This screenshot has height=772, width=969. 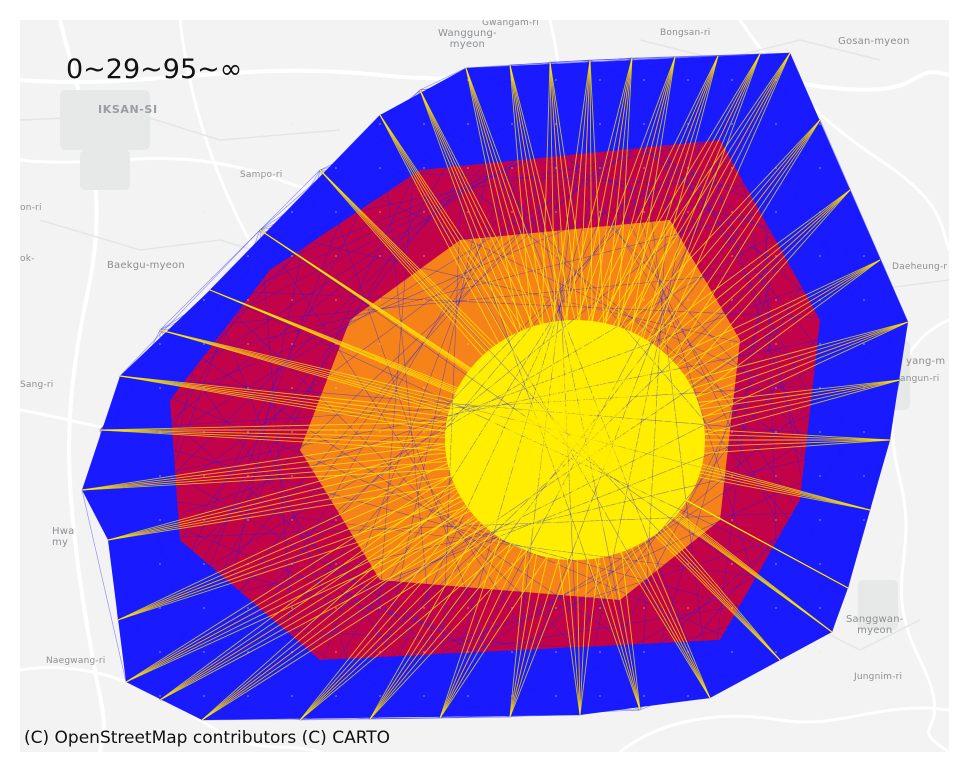 What do you see at coordinates (261, 175) in the screenshot?
I see `label-sampo: Sampo-ri` at bounding box center [261, 175].